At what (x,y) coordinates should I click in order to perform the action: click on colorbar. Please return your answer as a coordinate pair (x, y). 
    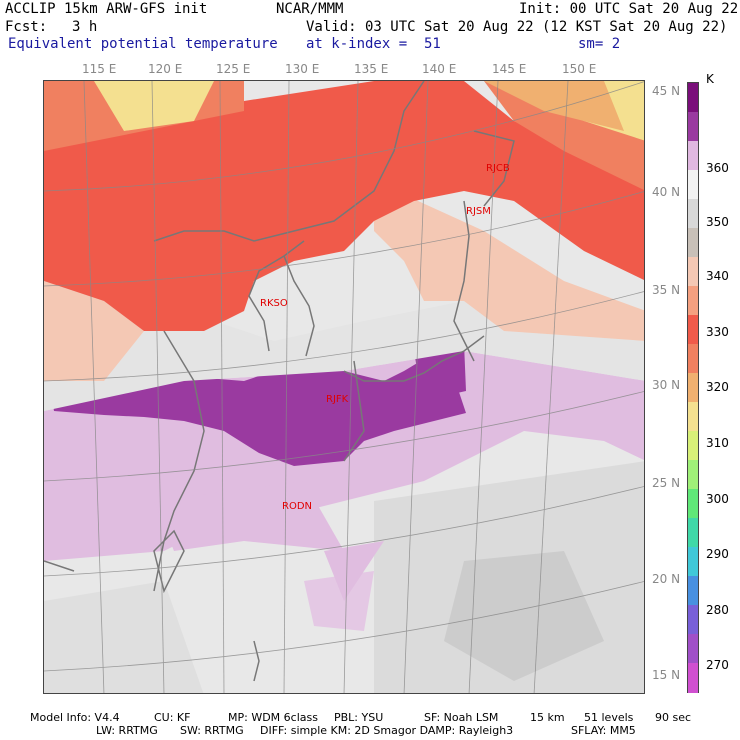
    Looking at the image, I should click on (693, 387).